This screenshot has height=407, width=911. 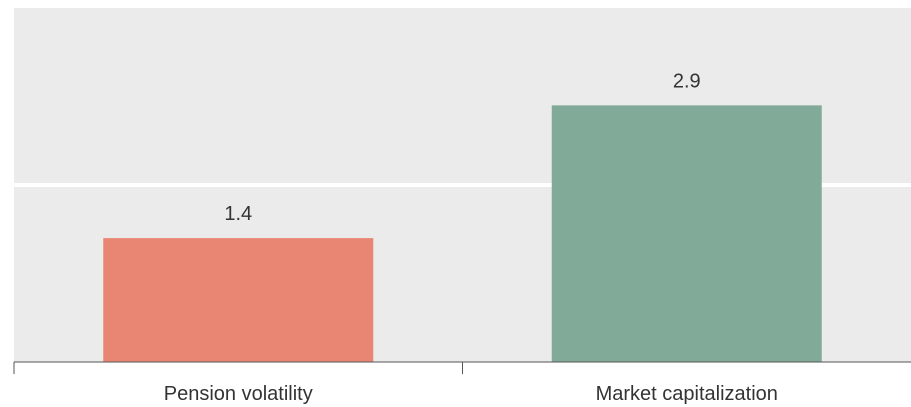 What do you see at coordinates (238, 300) in the screenshot?
I see `bar` at bounding box center [238, 300].